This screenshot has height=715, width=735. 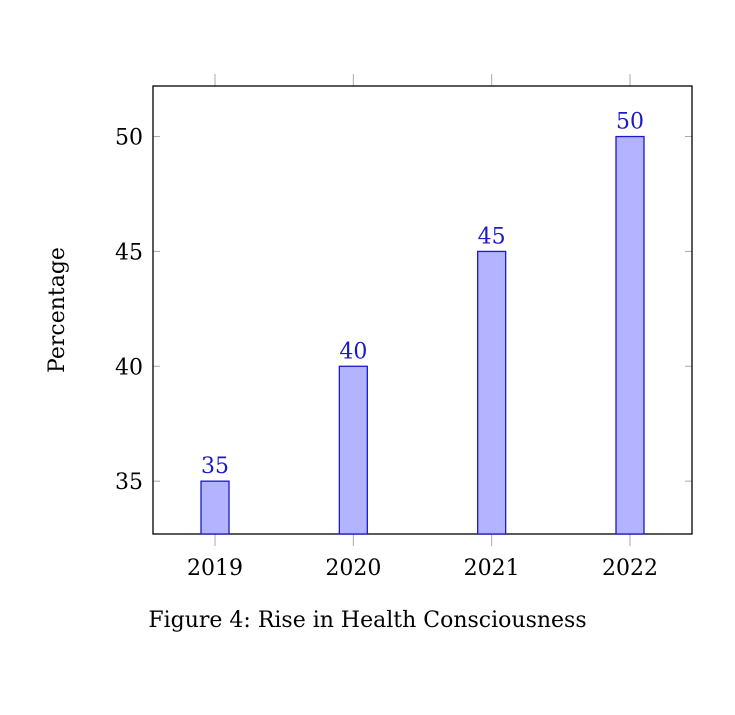 What do you see at coordinates (353, 568) in the screenshot?
I see `x-tick-label-2020: 2020` at bounding box center [353, 568].